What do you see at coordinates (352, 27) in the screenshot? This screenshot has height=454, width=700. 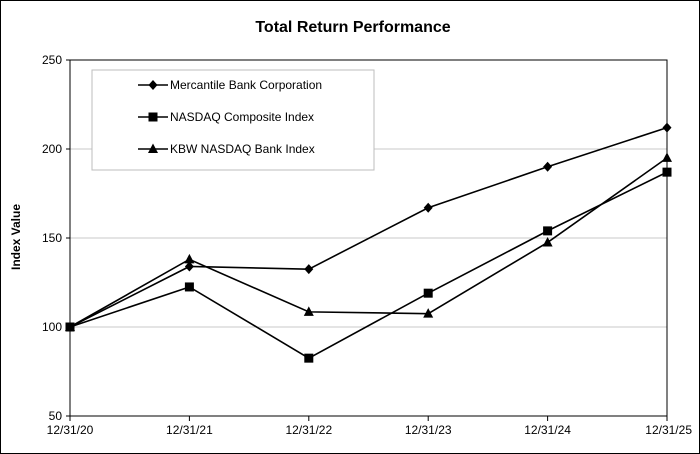 I see `chart-title: Total Return Performance` at bounding box center [352, 27].